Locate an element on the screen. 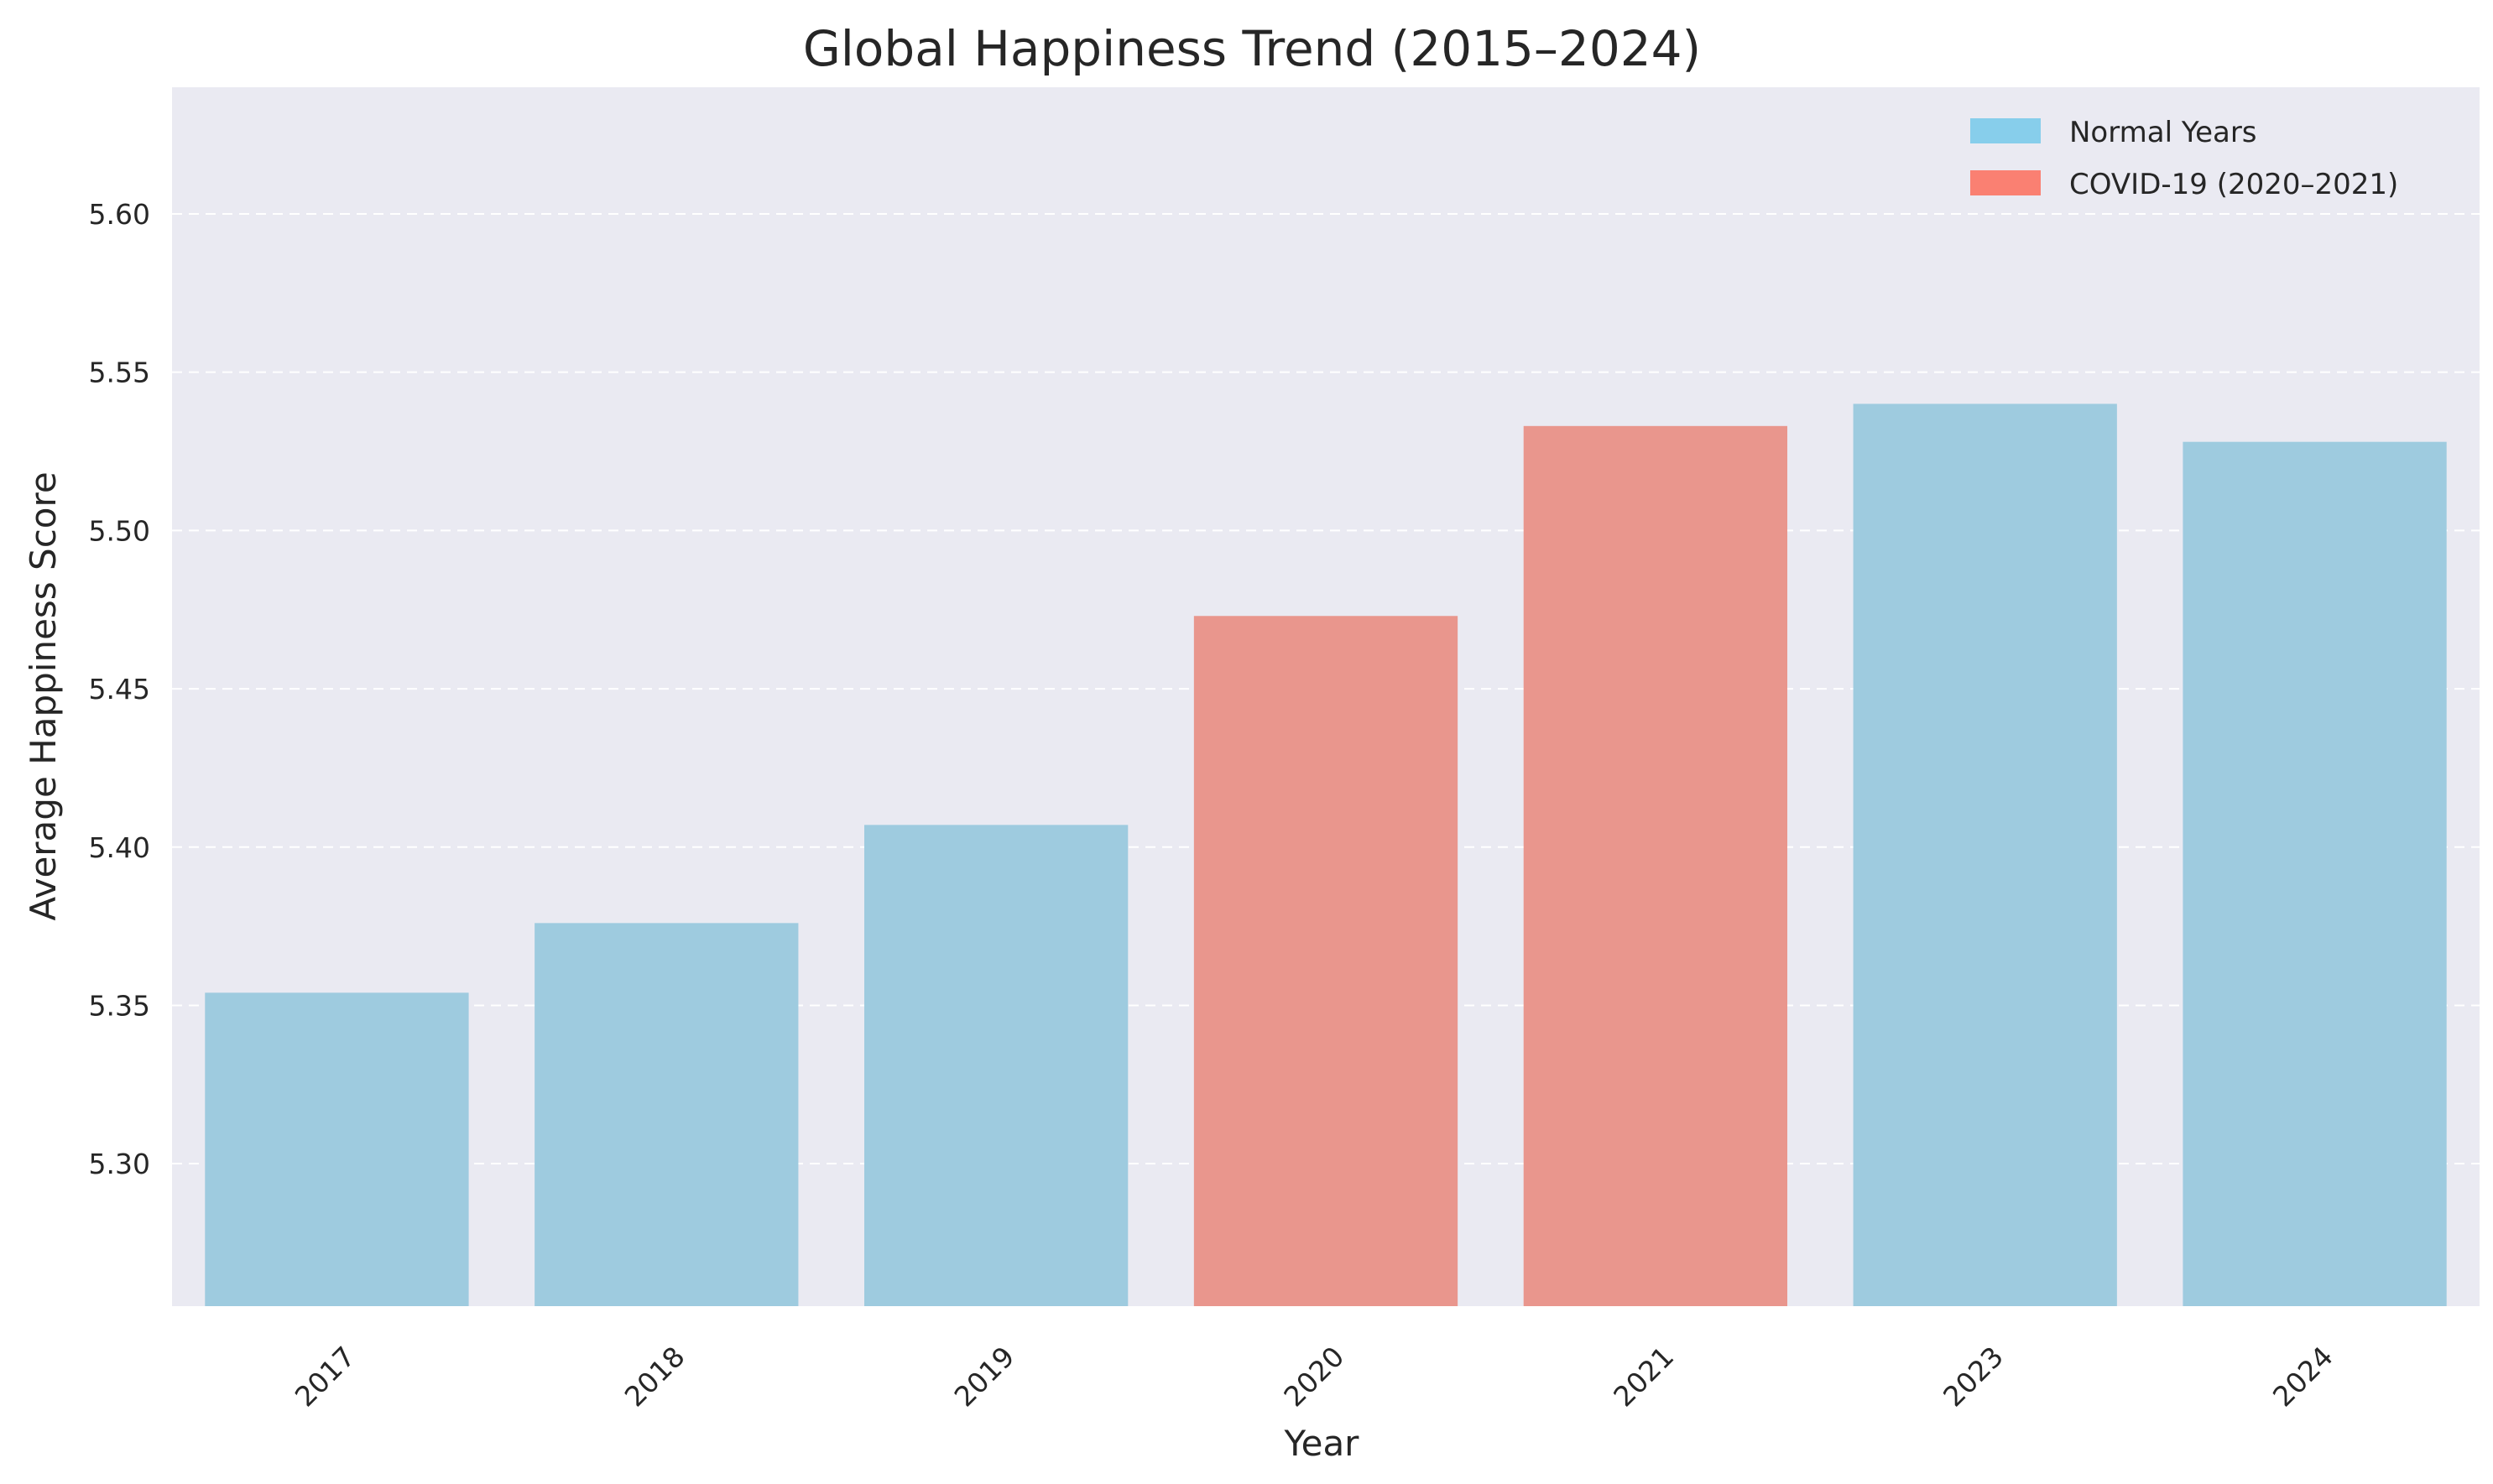 The height and width of the screenshot is (1484, 2493). y-tick-label: 5.45 is located at coordinates (119, 689).